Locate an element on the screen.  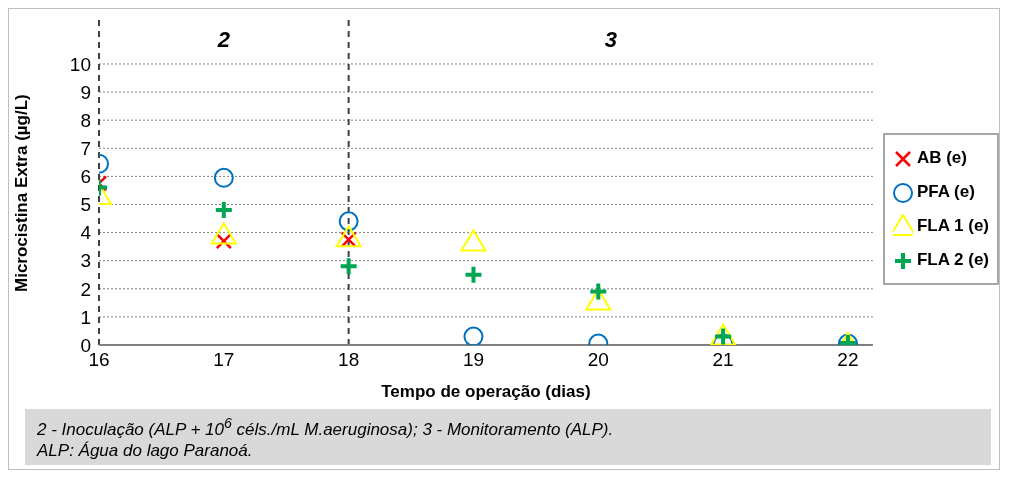
y-tick-label: 10 is located at coordinates (80, 64).